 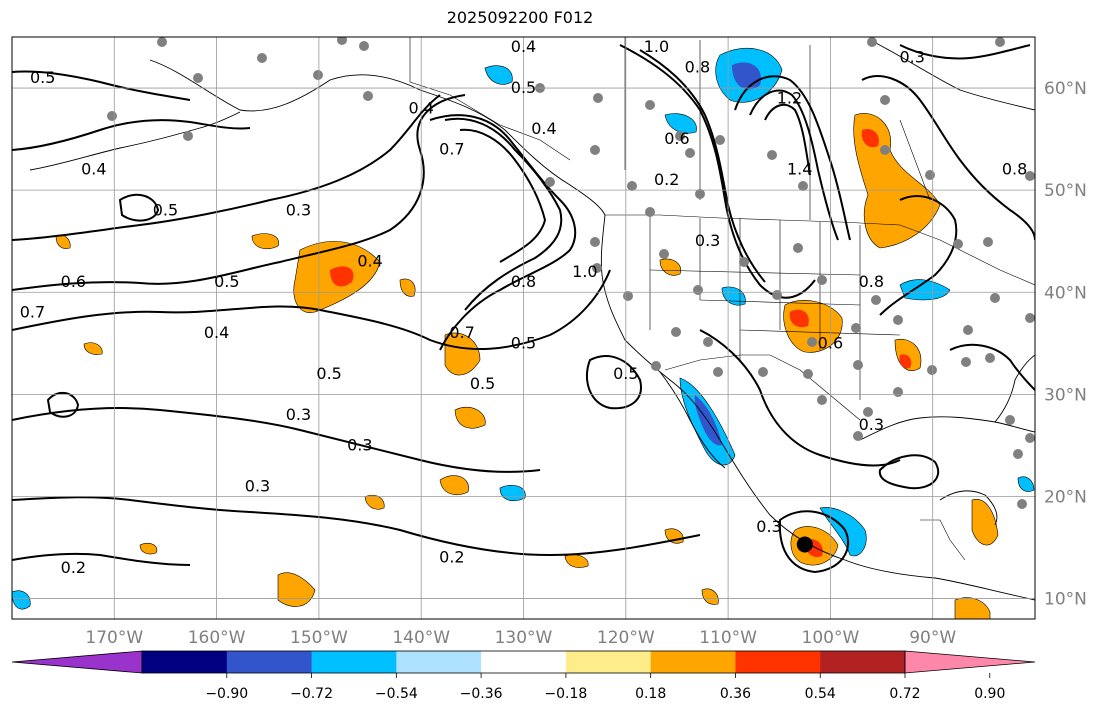 What do you see at coordinates (520, 17) in the screenshot?
I see `map-title: 2025092200 F012` at bounding box center [520, 17].